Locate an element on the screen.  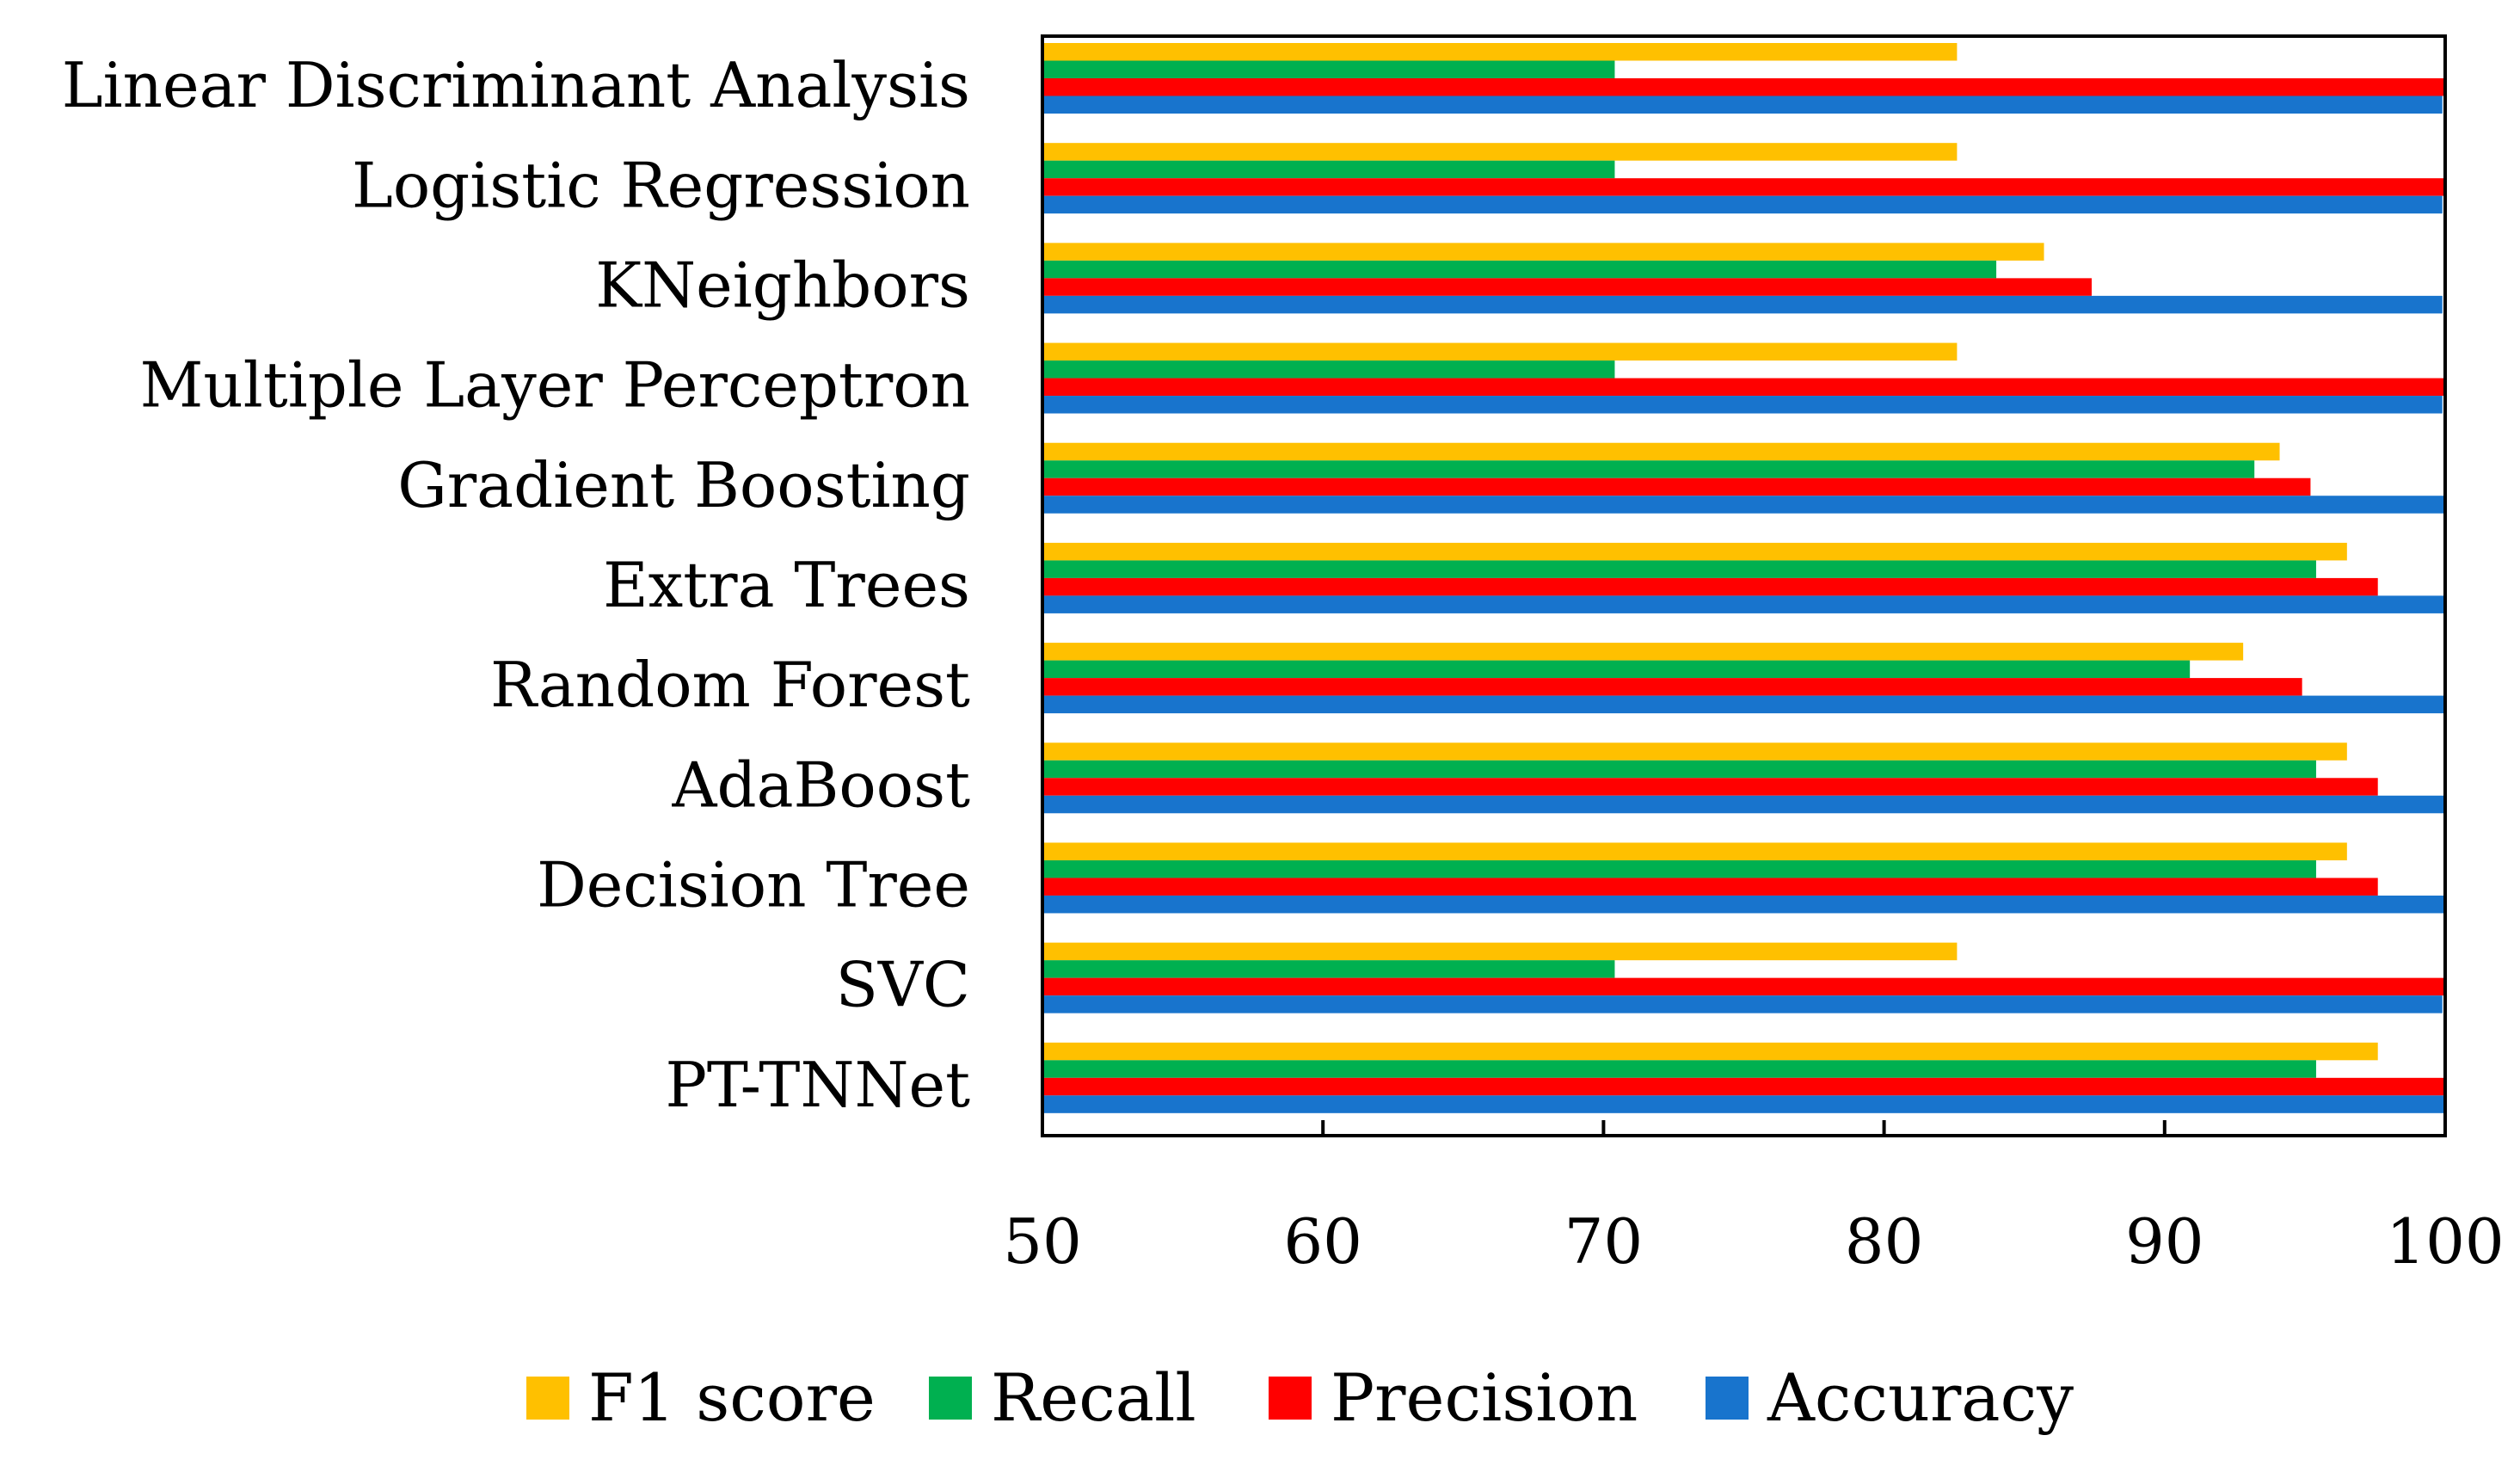
legend-swatch-recall is located at coordinates (951, 1398).